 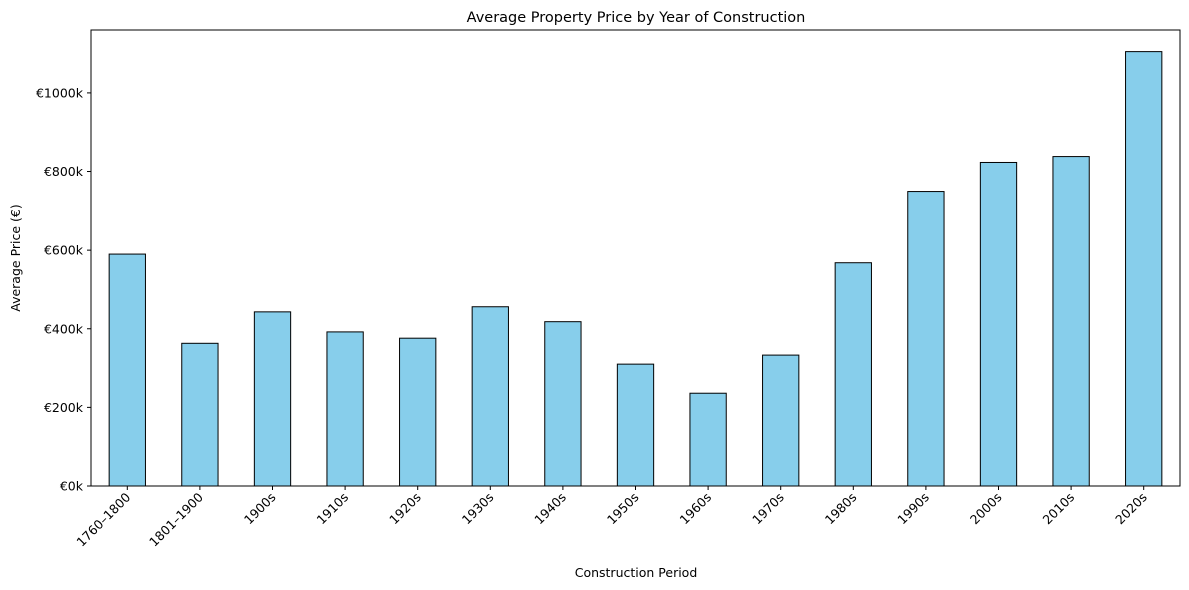 I want to click on x-tick-label: 2000s, so click(x=986, y=509).